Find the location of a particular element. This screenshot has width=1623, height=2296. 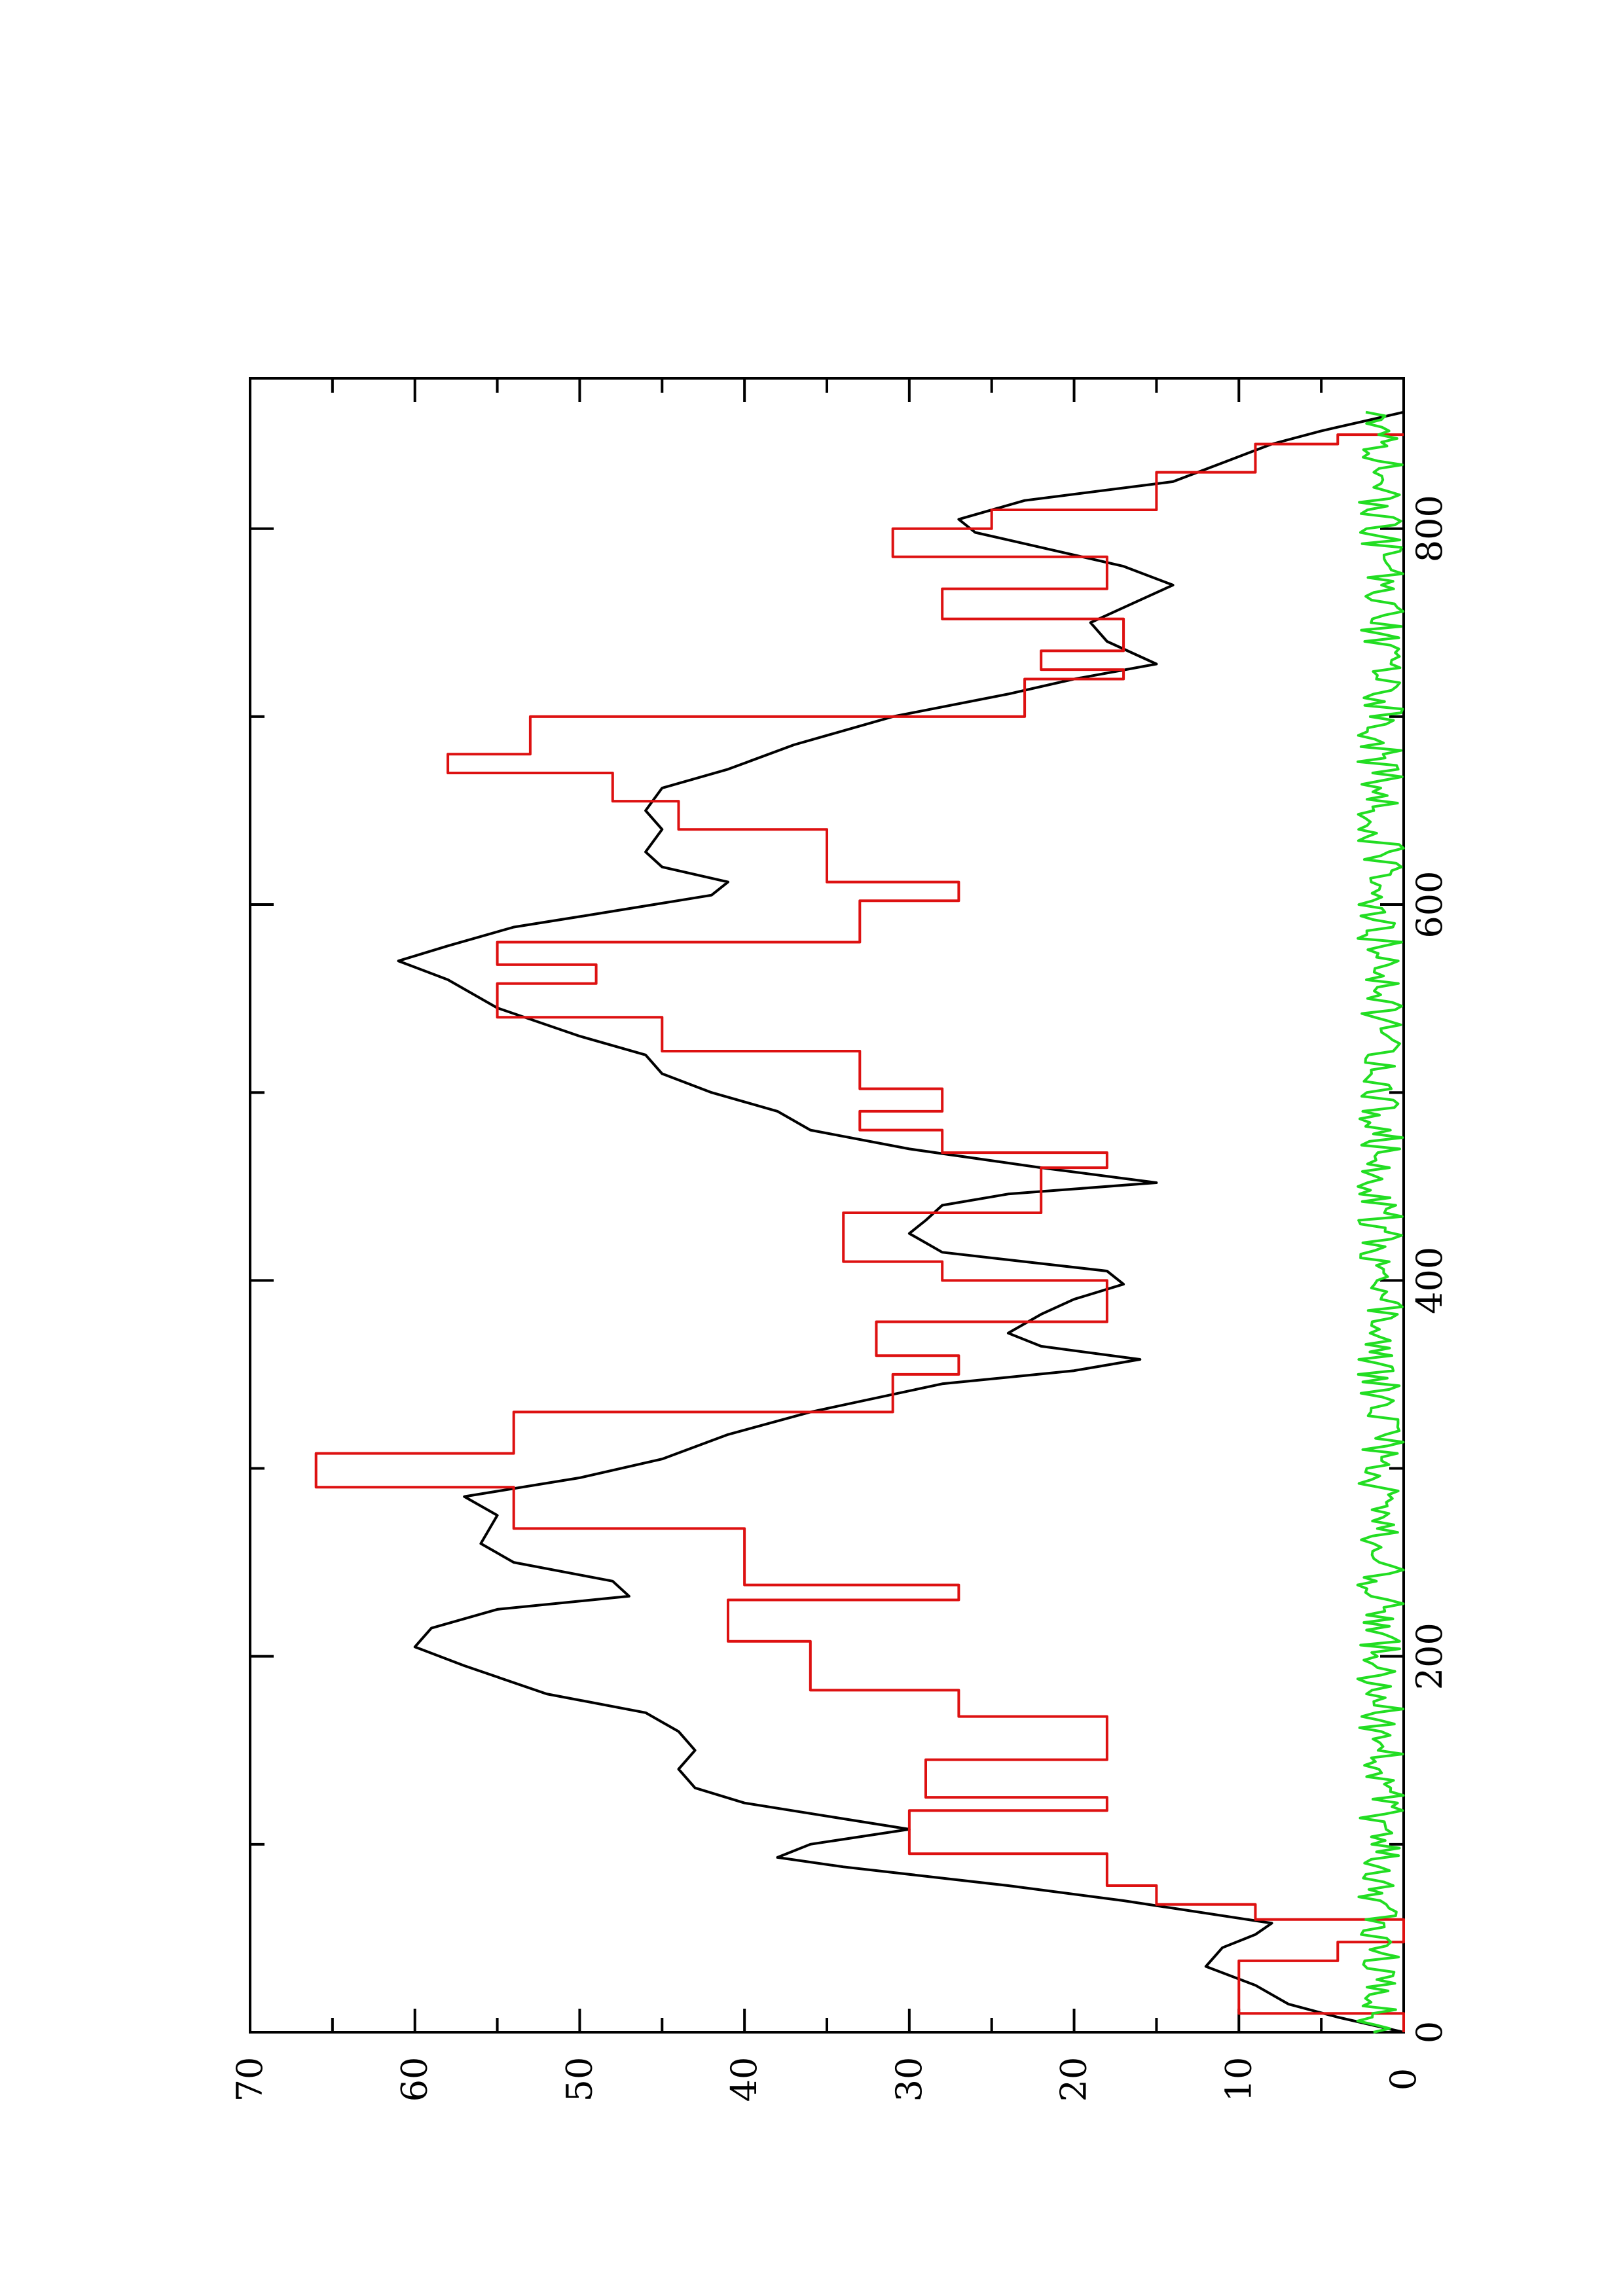

x-tick-label: 200 is located at coordinates (1429, 1656).